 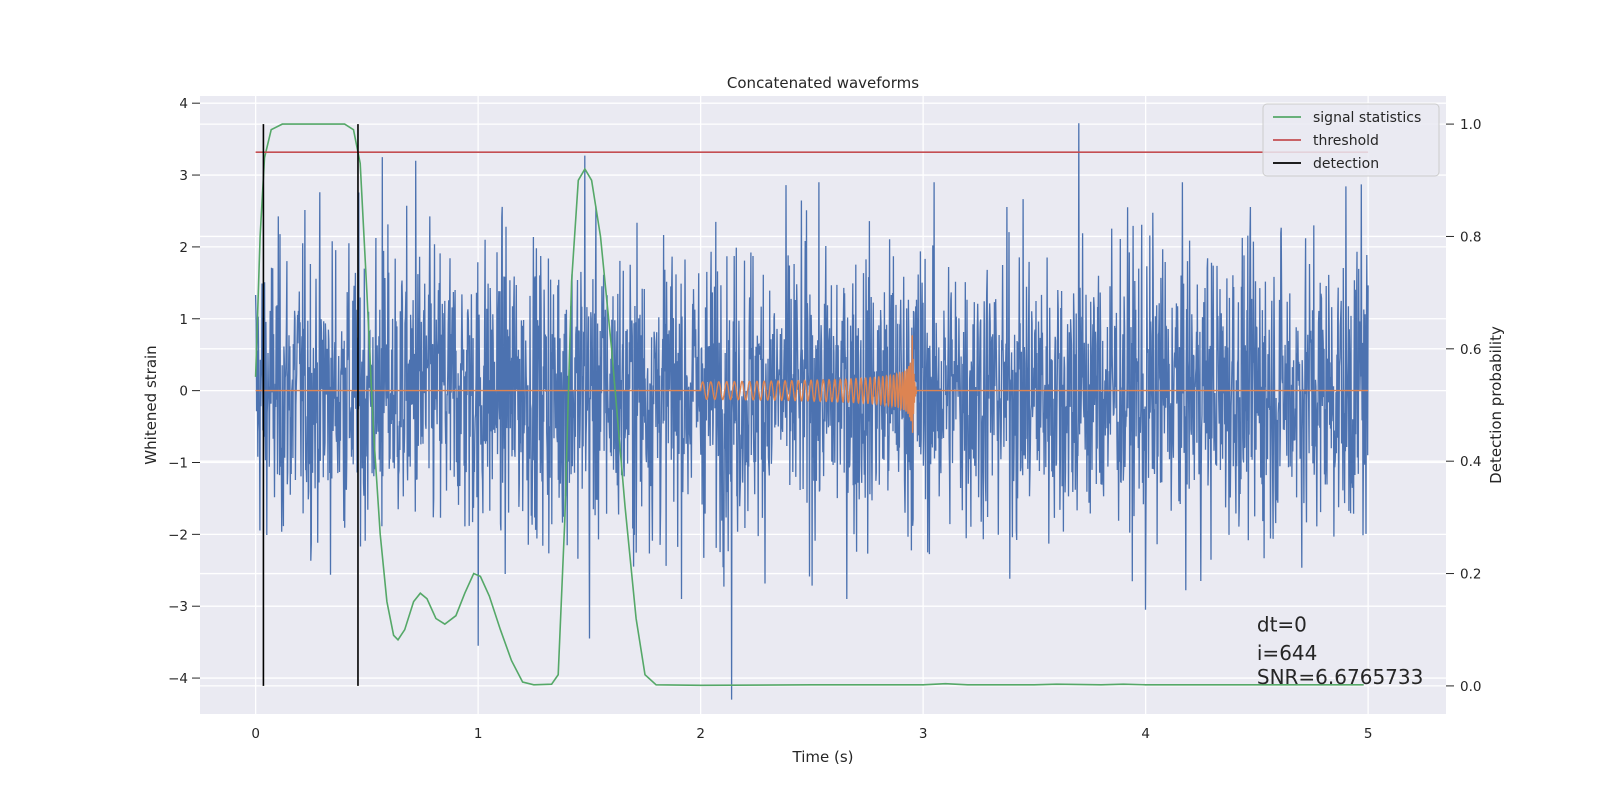 I want to click on y-tick-label: 0, so click(x=183, y=392).